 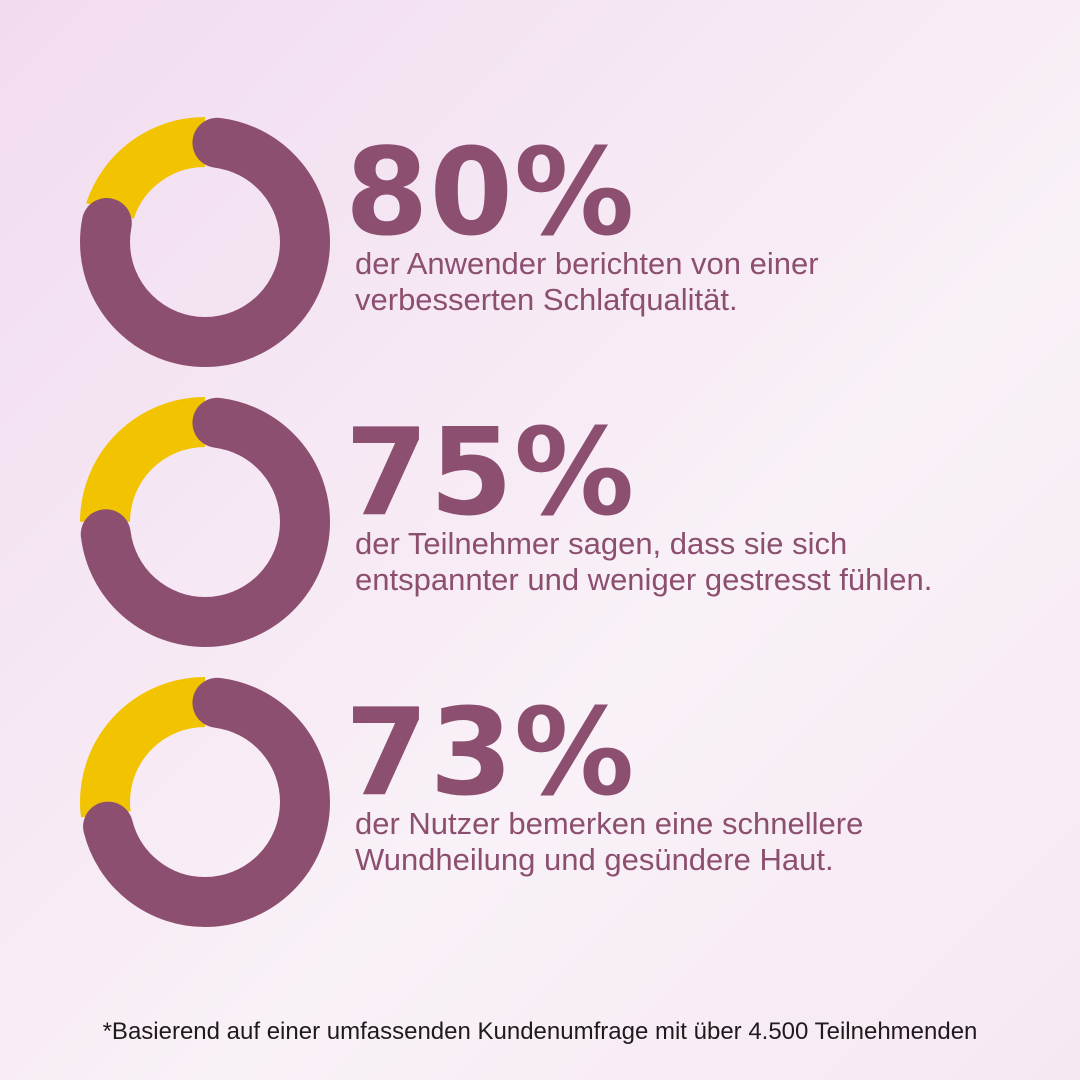 I want to click on description-line: der Anwender berichten von einer, so click(x=587, y=263).